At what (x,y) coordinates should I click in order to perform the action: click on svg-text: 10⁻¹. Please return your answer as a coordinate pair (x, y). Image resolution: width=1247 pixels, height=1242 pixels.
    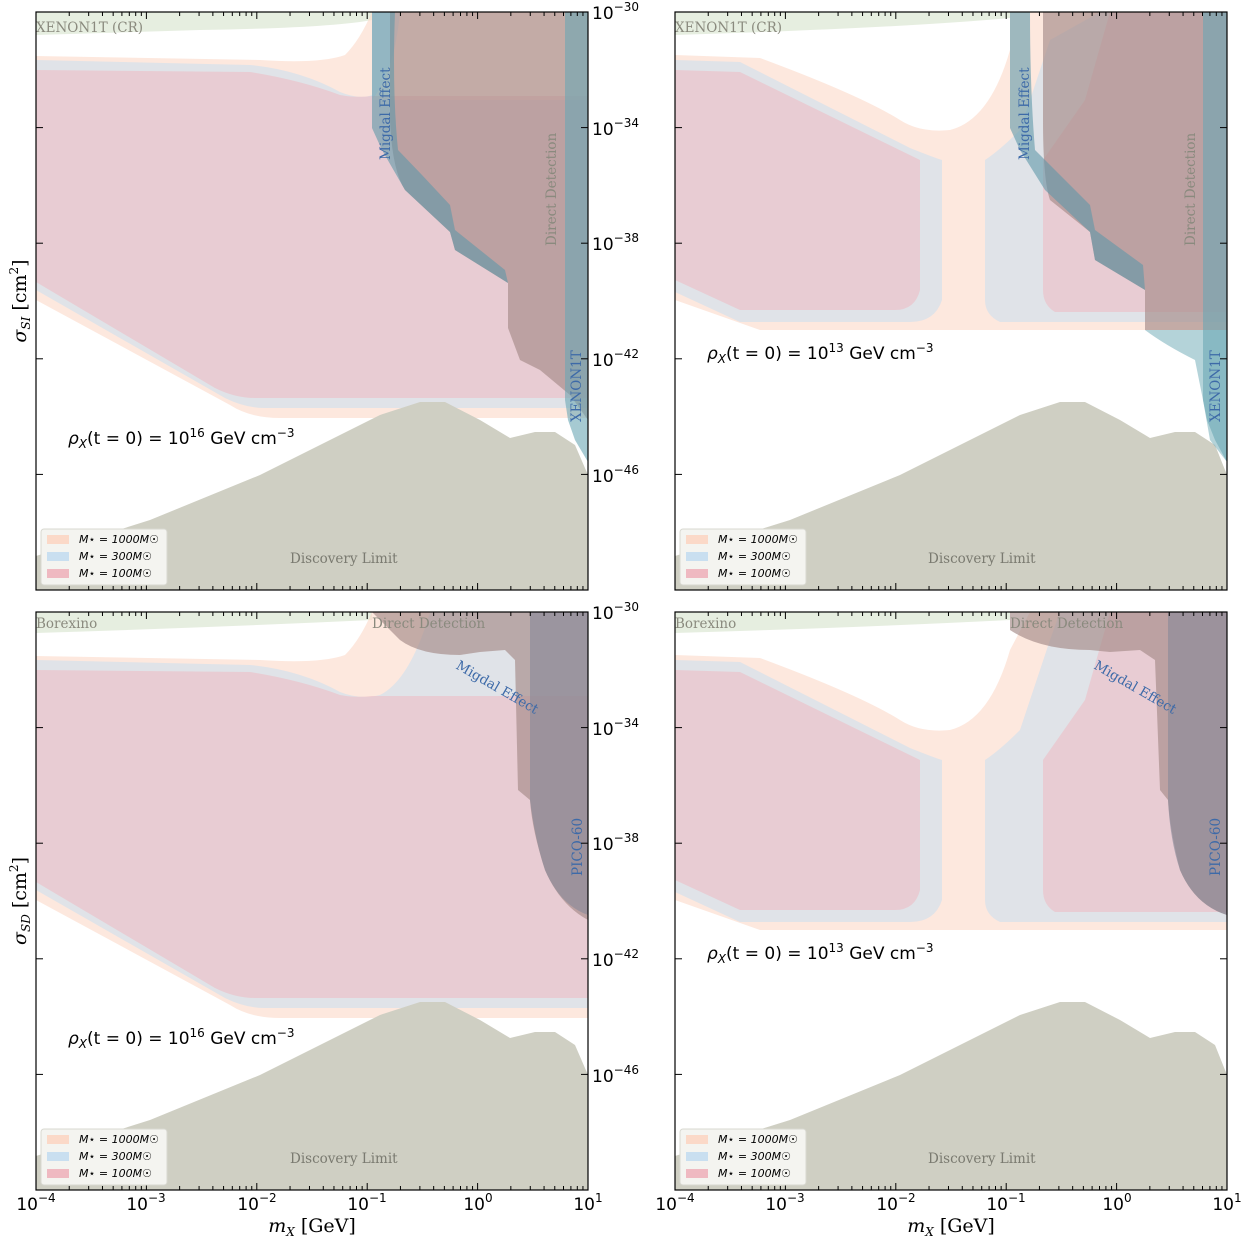
    Looking at the image, I should click on (1005, 1203).